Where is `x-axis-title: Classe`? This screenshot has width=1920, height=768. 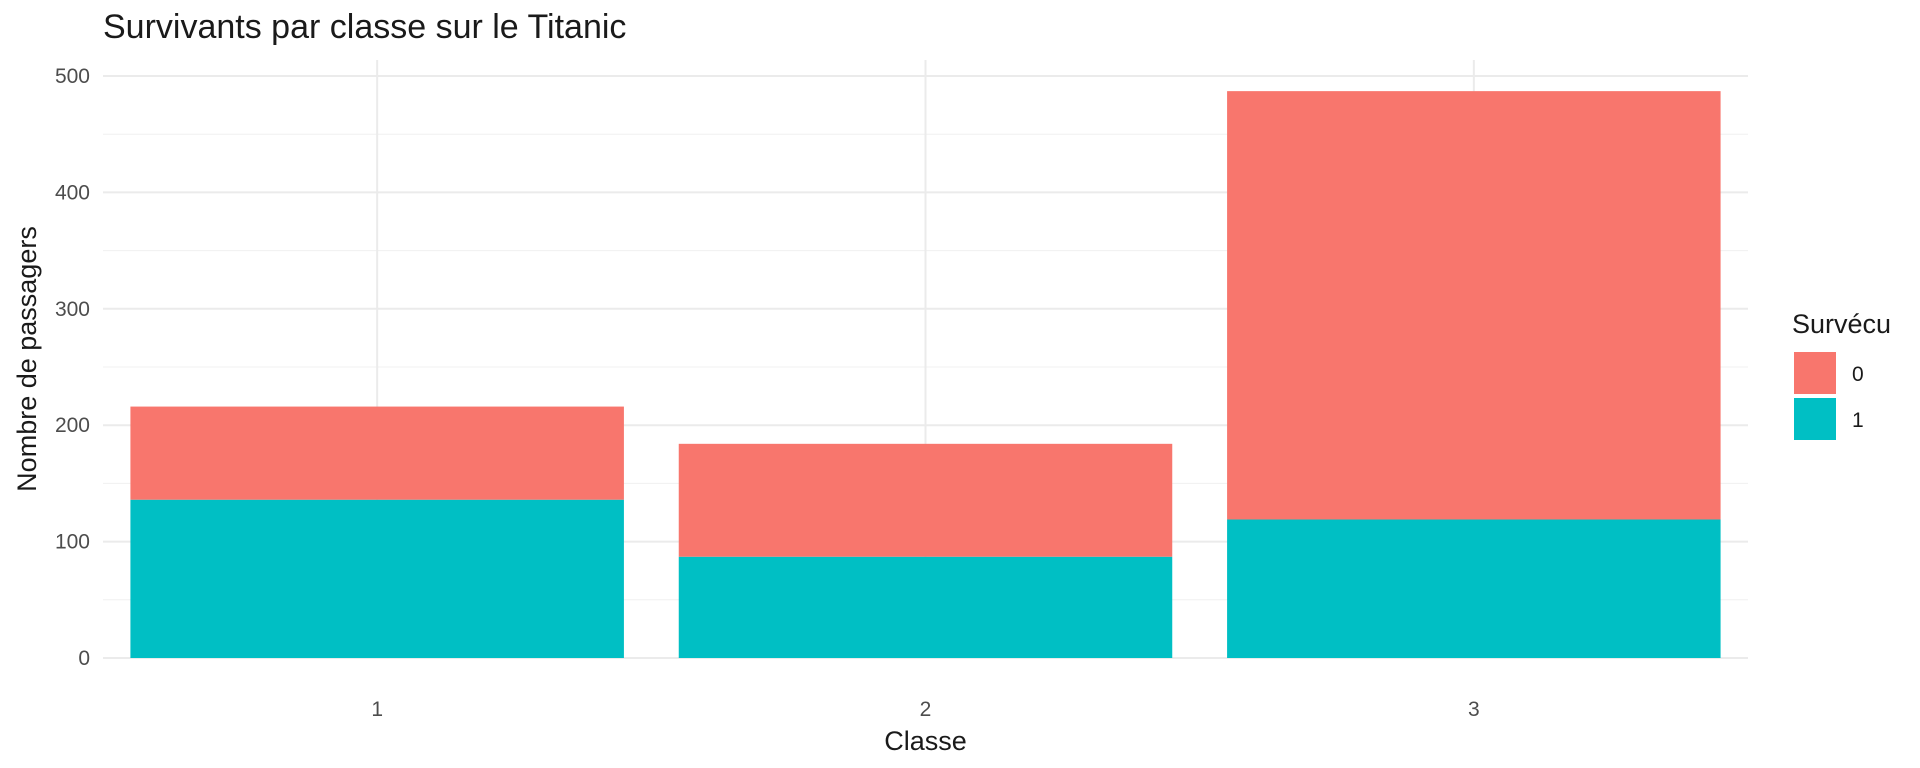
x-axis-title: Classe is located at coordinates (925, 741).